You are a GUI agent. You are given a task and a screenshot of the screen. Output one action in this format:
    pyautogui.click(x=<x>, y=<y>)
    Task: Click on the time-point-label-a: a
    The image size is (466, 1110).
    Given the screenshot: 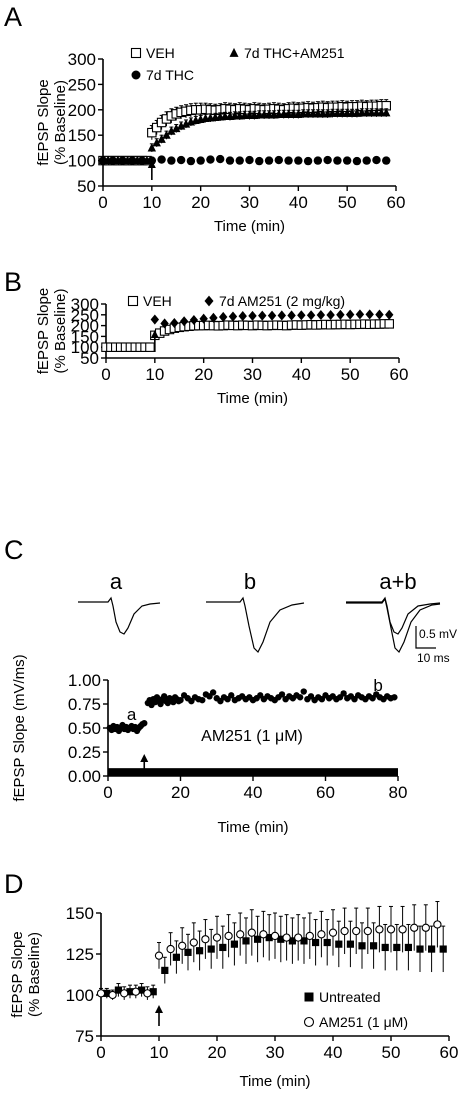 What is the action you would take?
    pyautogui.click(x=132, y=714)
    